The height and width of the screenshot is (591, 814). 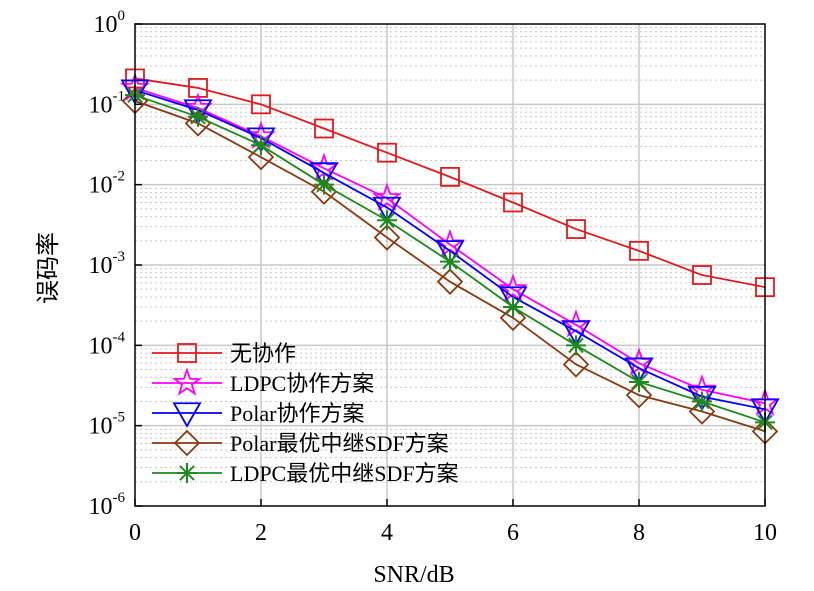 I want to click on legend-item: LDPC最优中继SDF方案, so click(x=305, y=473).